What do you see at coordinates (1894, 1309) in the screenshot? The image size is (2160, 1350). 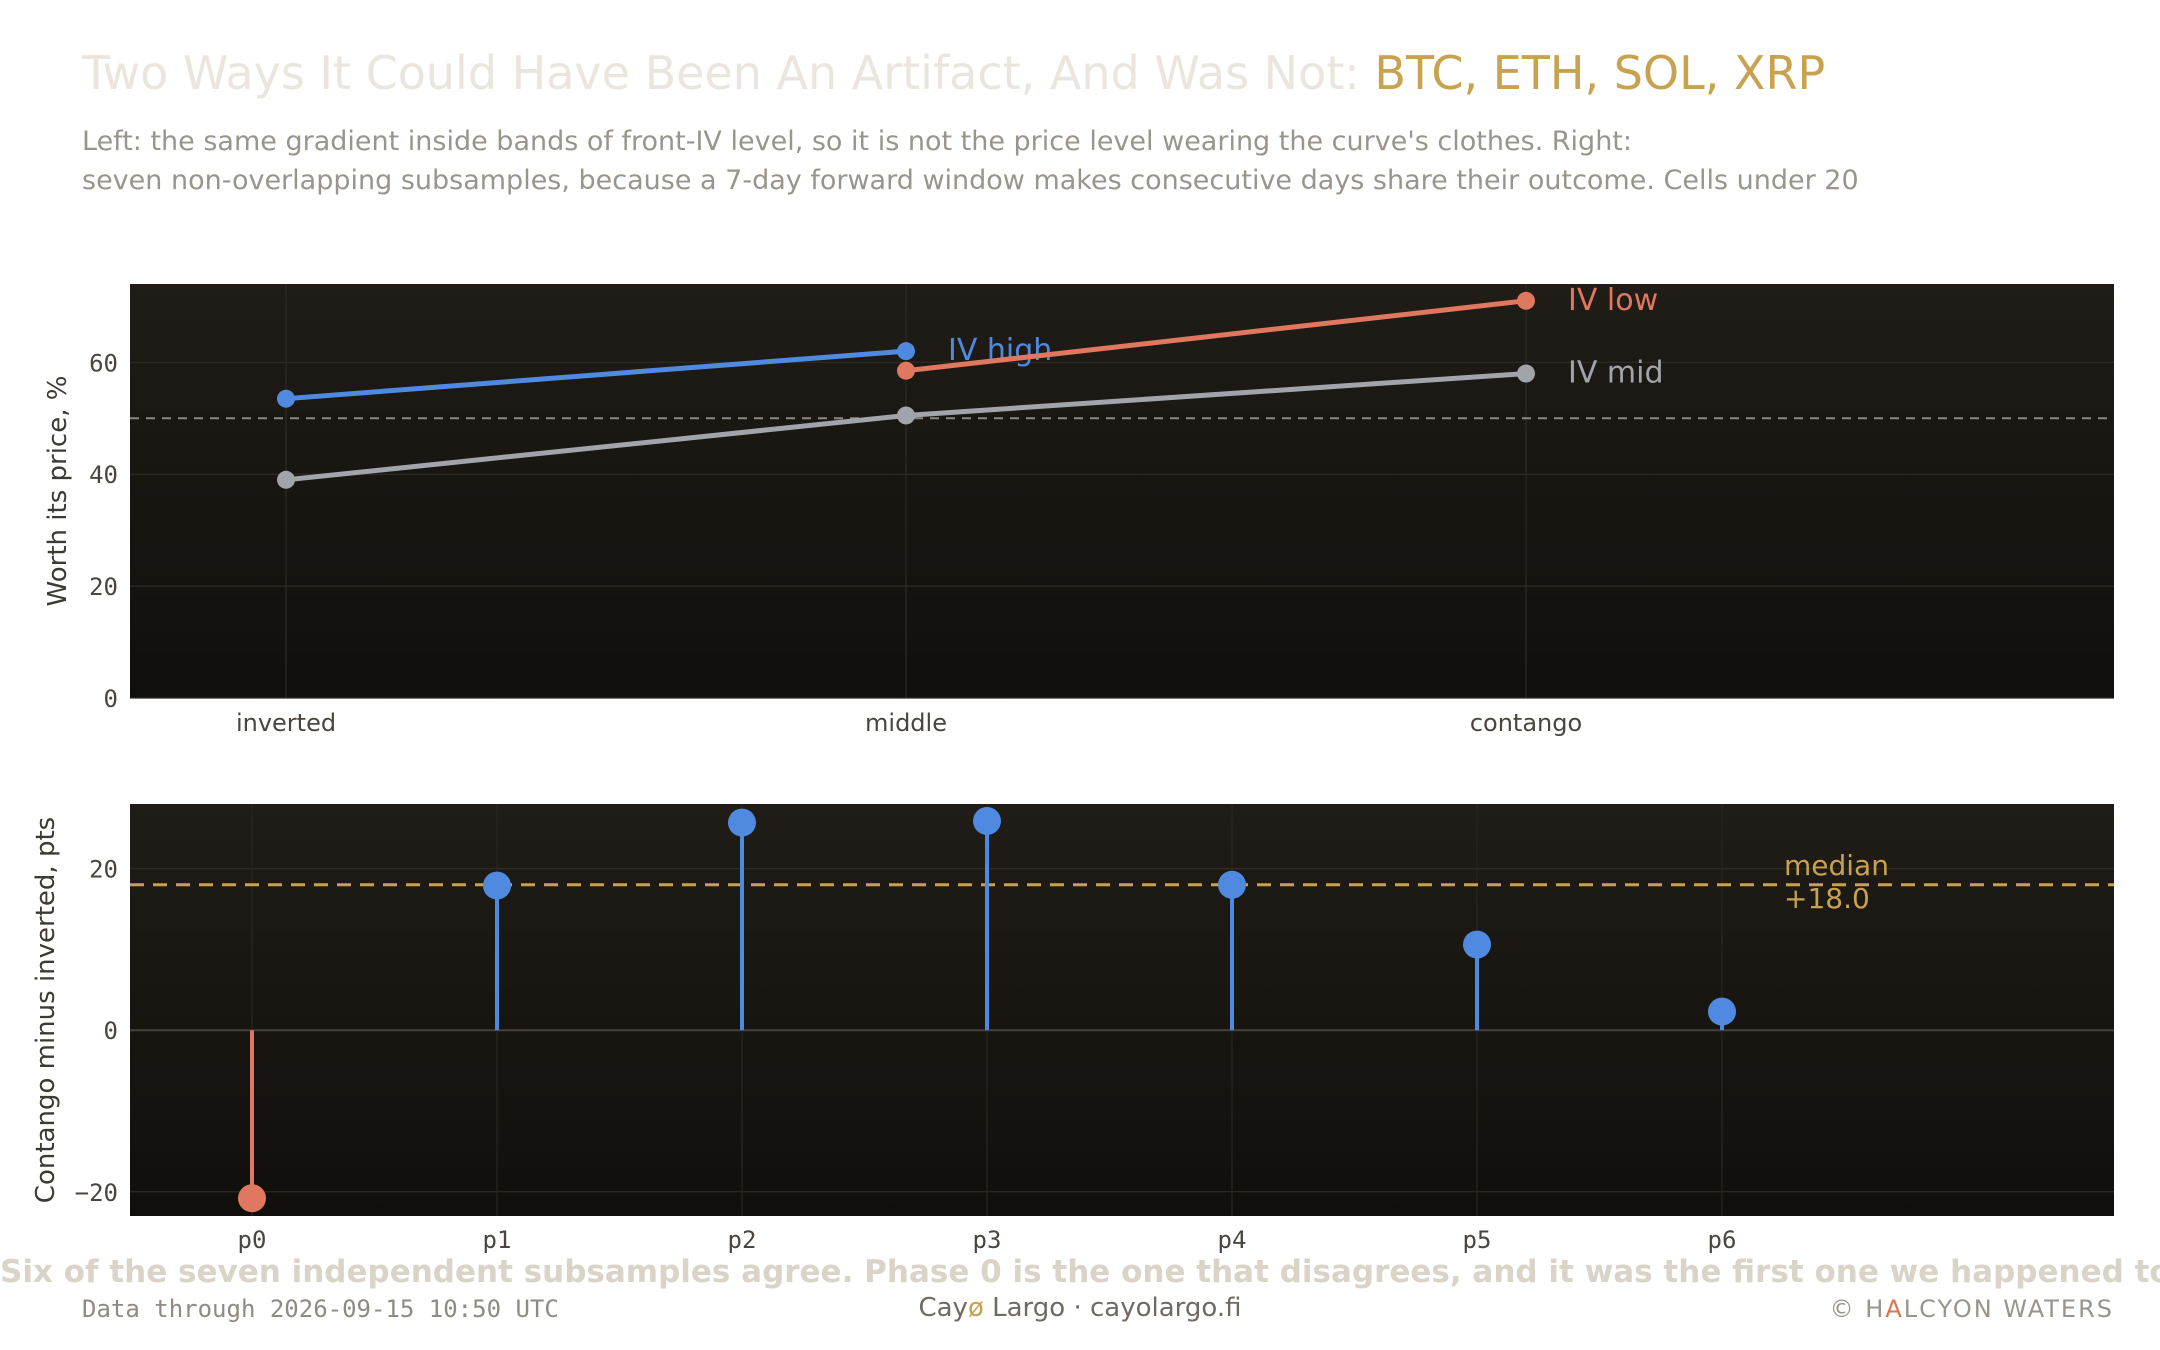 I see `copyright-accent: A` at bounding box center [1894, 1309].